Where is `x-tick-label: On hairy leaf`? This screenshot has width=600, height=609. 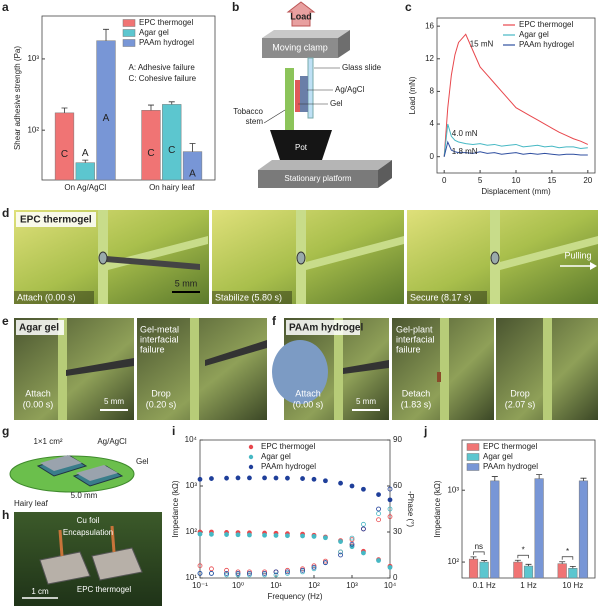 x-tick-label: On hairy leaf is located at coordinates (172, 187).